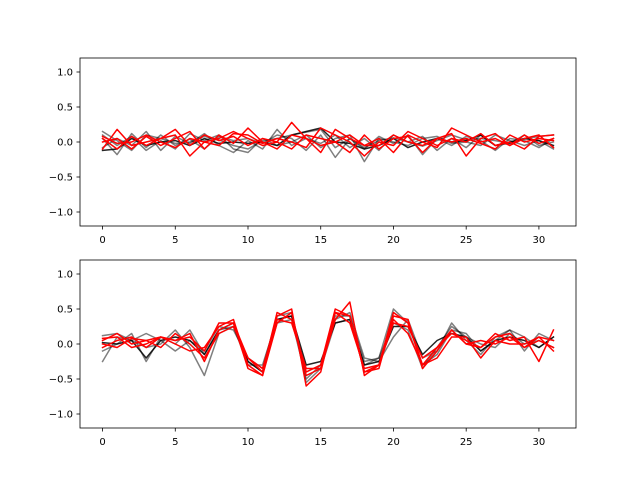 Image resolution: width=640 pixels, height=480 pixels. What do you see at coordinates (65, 345) in the screenshot?
I see `subplot-bottom-y-tick-label: 0.0` at bounding box center [65, 345].